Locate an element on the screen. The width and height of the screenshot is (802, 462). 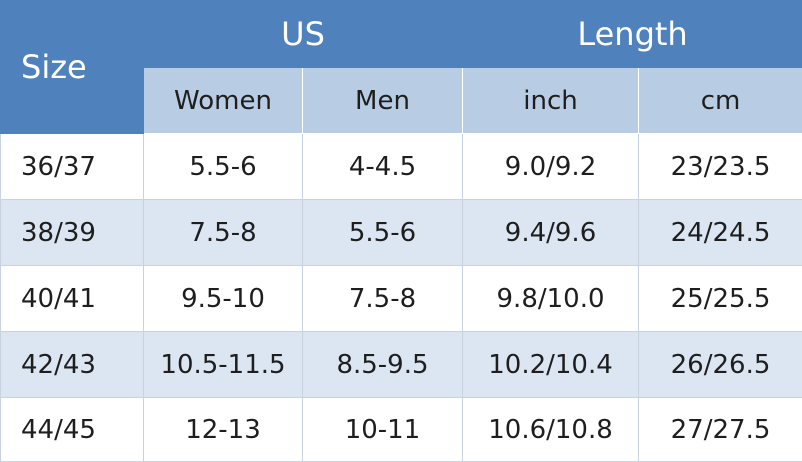
table-row: 42/43 10.5-11.5 8.5-9.5 10.2/10.4 26/26.5 is located at coordinates (401, 364).